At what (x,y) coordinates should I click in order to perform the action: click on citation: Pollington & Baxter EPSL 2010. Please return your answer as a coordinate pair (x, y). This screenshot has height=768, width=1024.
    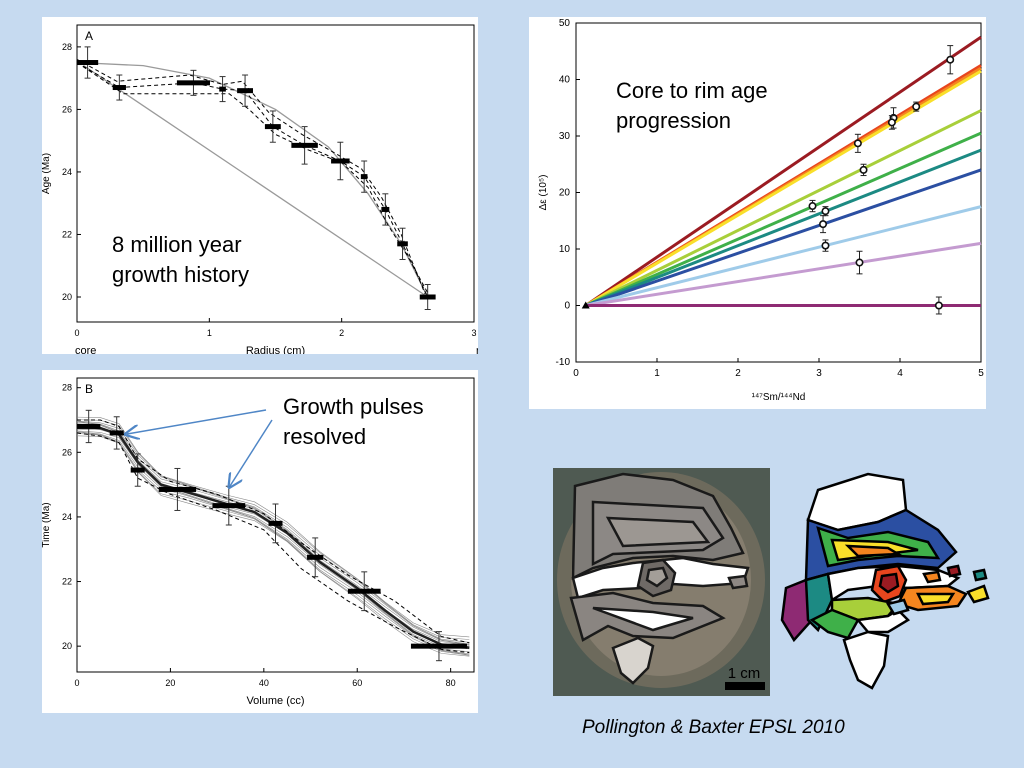
    Looking at the image, I should click on (713, 727).